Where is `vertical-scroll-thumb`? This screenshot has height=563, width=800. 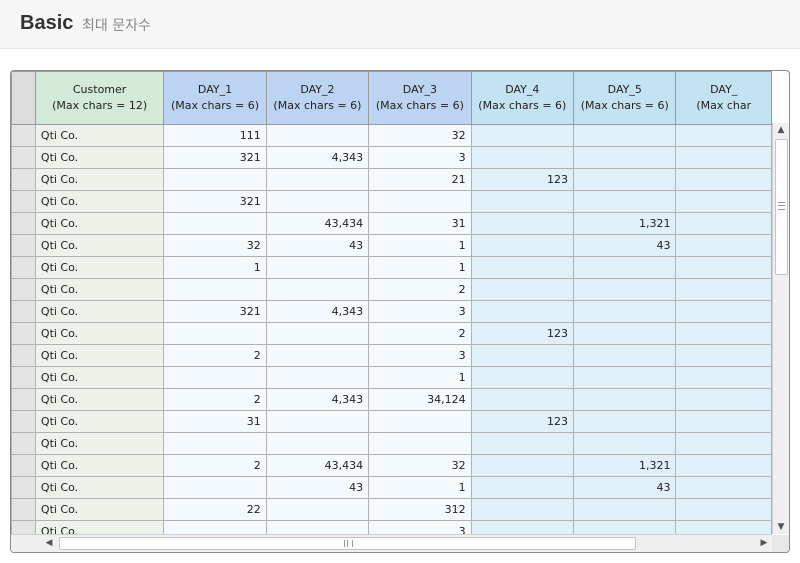 vertical-scroll-thumb is located at coordinates (781, 207).